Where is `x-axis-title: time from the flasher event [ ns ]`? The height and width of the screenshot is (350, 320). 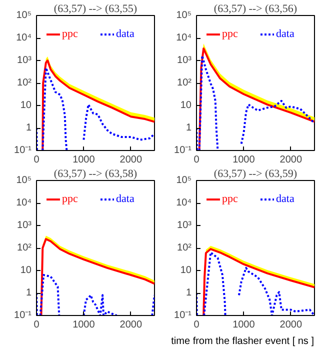
x-axis-title: time from the flasher event [ ns ] is located at coordinates (242, 342).